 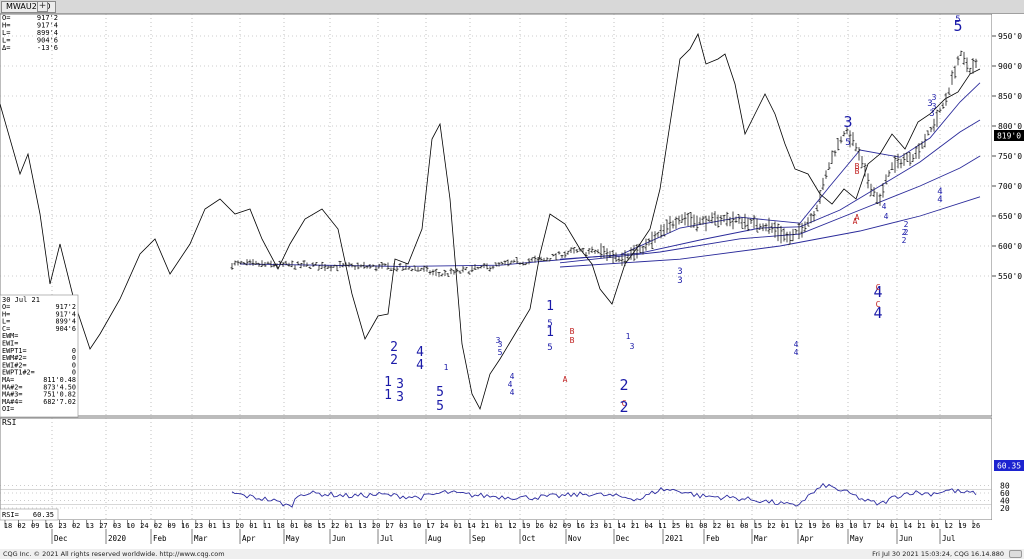 What do you see at coordinates (117, 538) in the screenshot?
I see `month-label: 2020` at bounding box center [117, 538].